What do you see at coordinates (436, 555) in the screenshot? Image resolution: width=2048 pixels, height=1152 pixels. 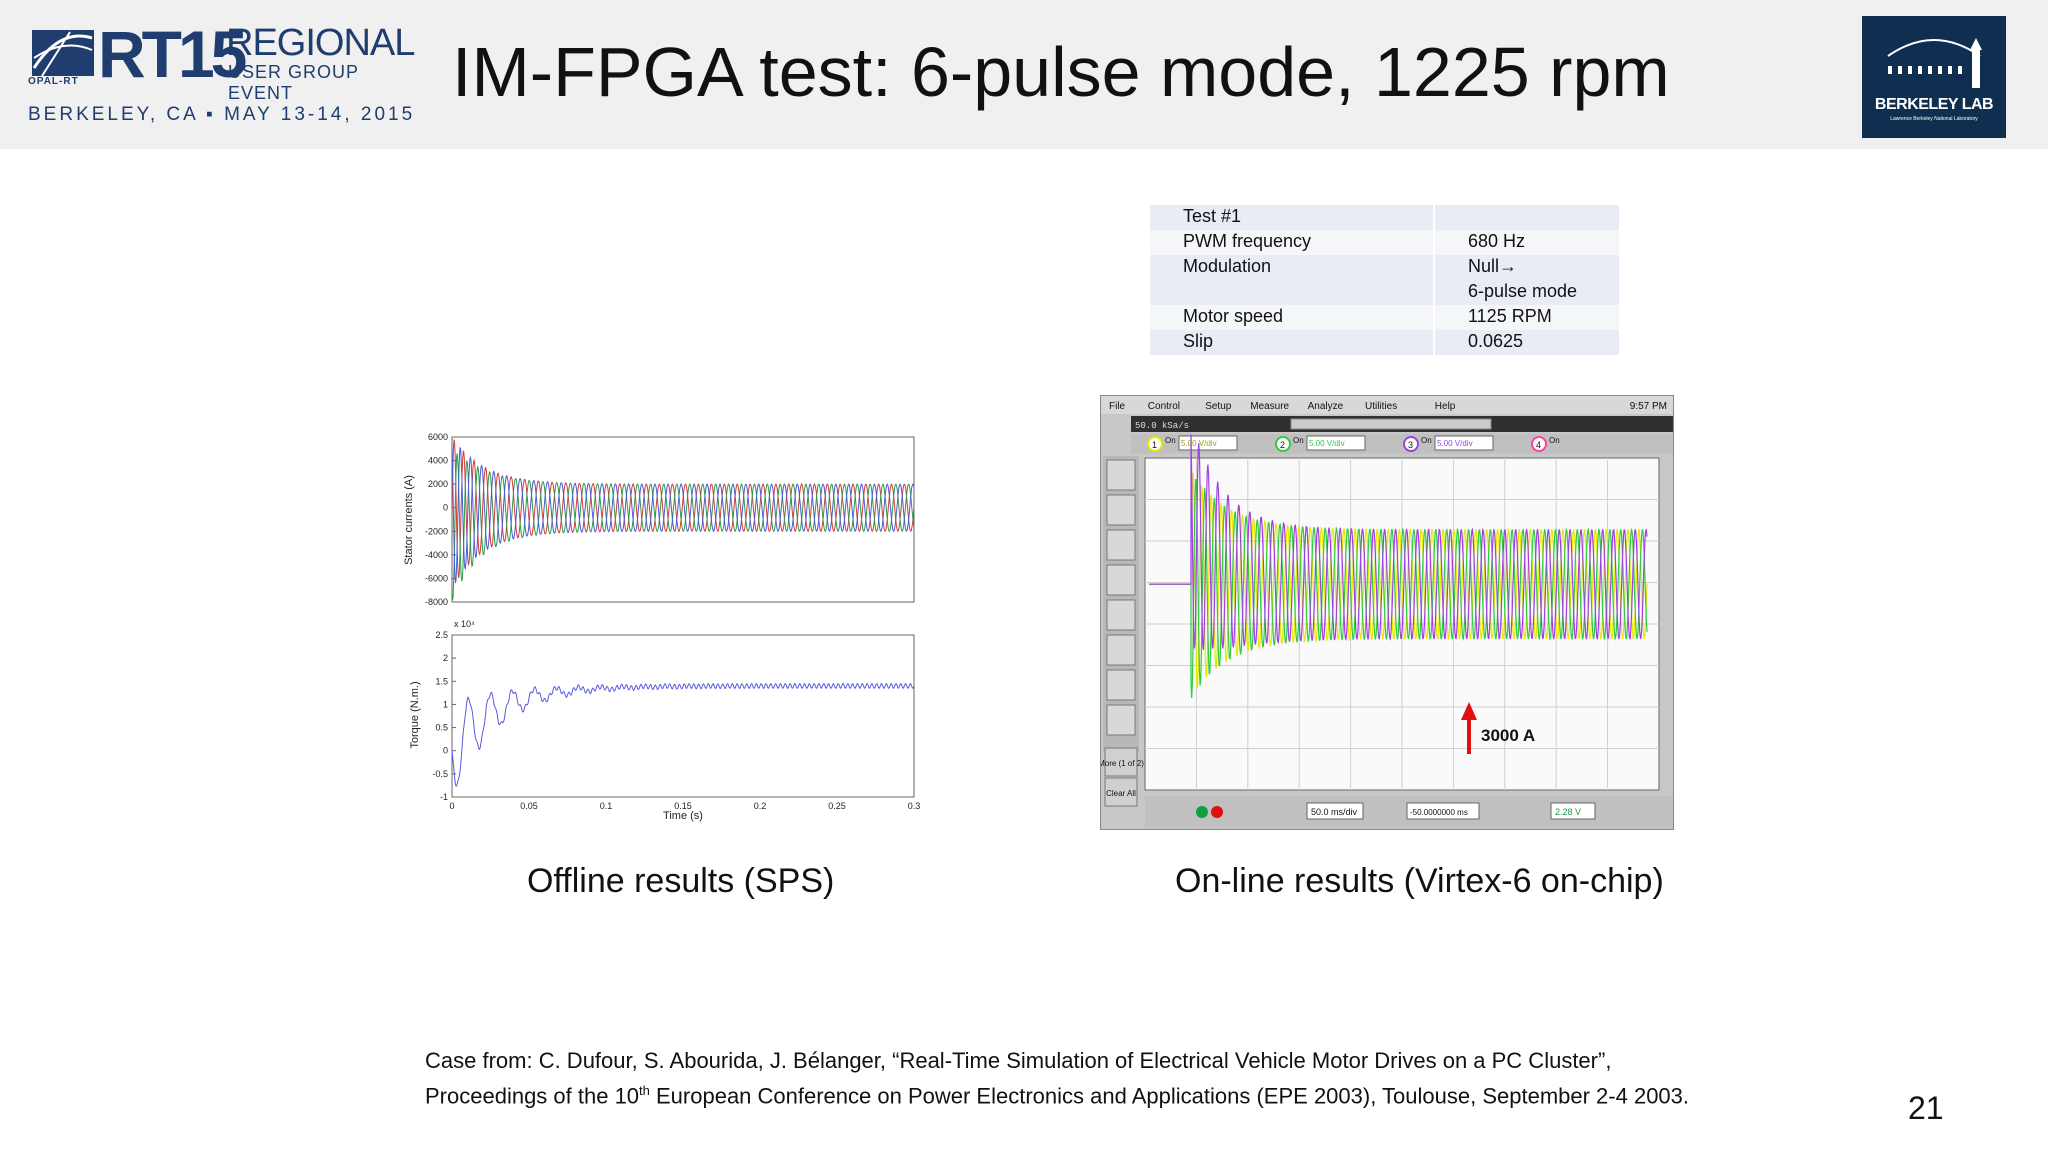 I see `currents-ytick-label: -4000` at bounding box center [436, 555].